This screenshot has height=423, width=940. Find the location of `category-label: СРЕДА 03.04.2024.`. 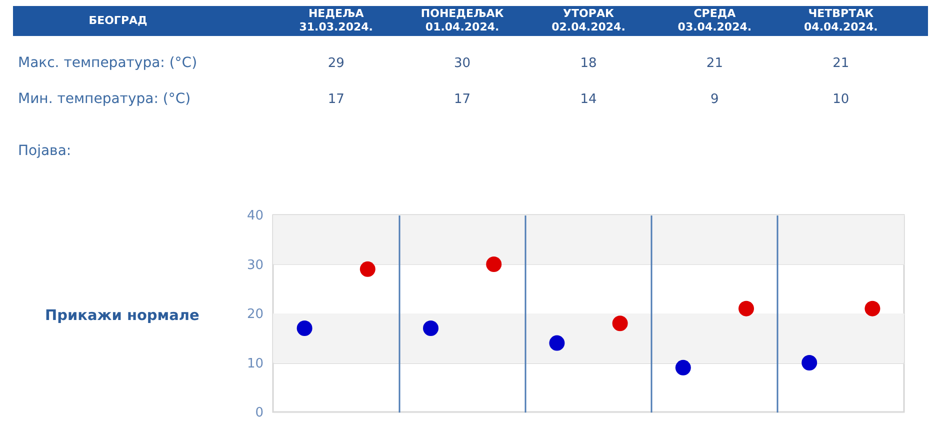

category-label: СРЕДА 03.04.2024. is located at coordinates (715, 20).